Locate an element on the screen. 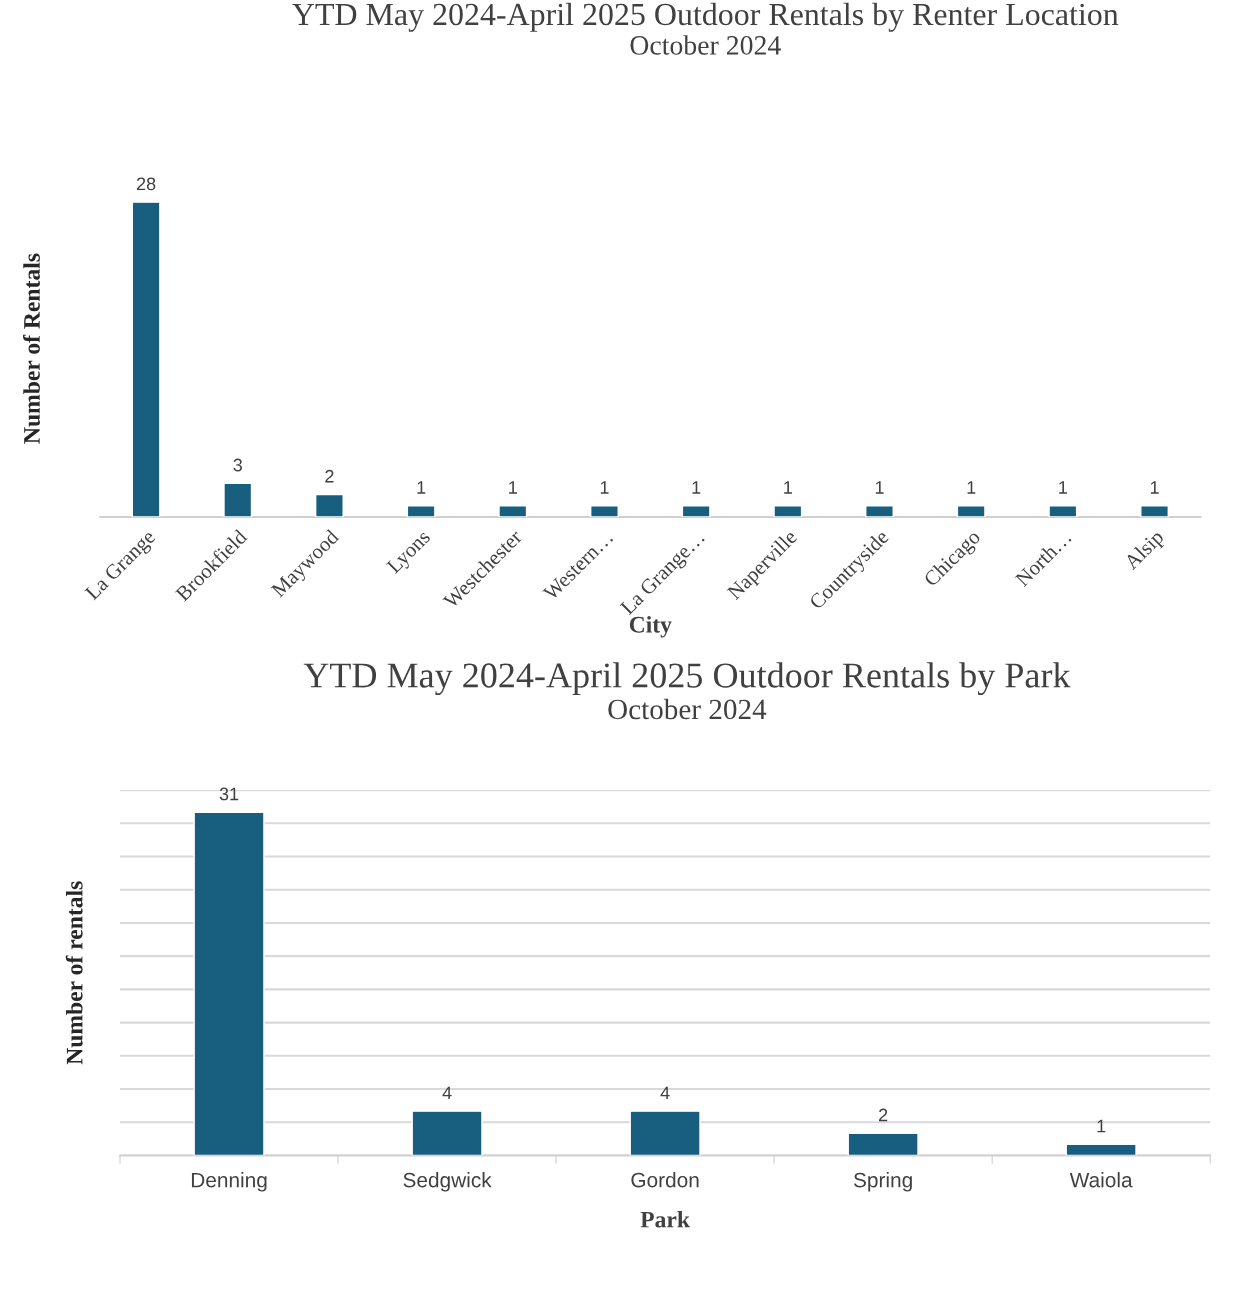 This screenshot has height=1291, width=1253. x-tick-label: Spring is located at coordinates (882, 1182).